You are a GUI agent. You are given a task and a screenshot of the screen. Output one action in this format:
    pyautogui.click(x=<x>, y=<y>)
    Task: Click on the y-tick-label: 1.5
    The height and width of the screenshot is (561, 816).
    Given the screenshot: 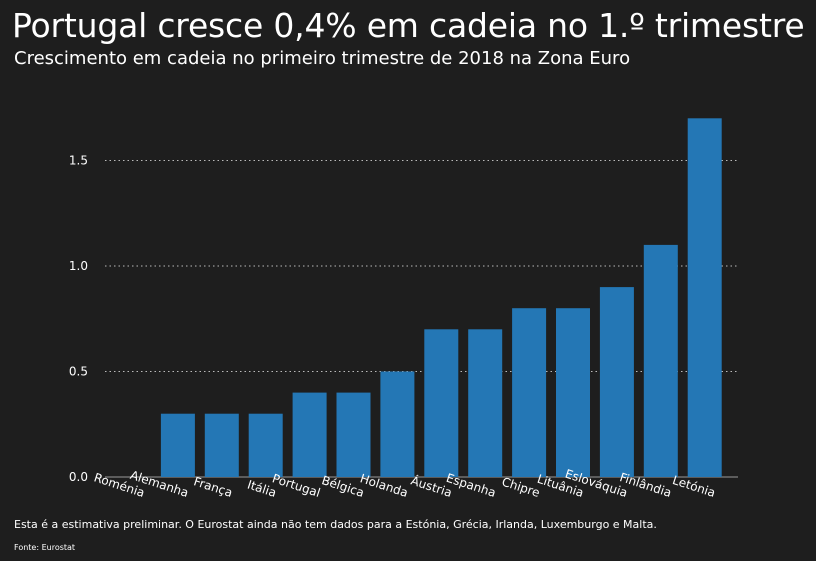 What is the action you would take?
    pyautogui.click(x=78, y=161)
    